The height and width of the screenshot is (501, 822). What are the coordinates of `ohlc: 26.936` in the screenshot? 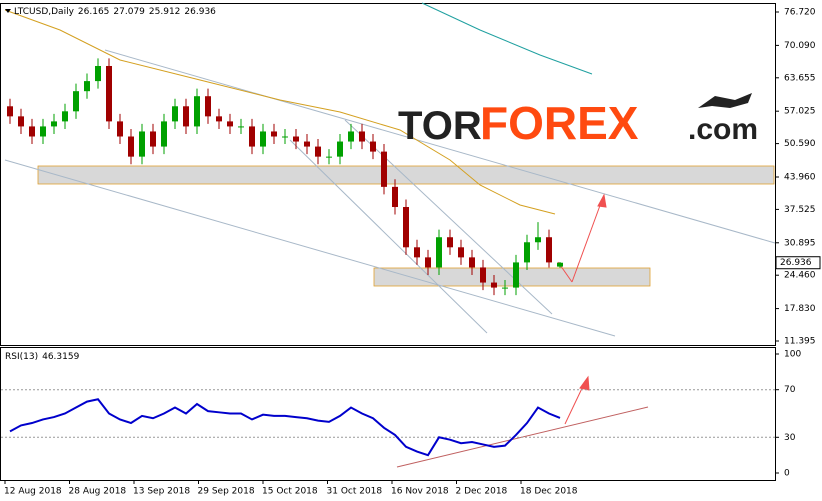 It's located at (200, 12).